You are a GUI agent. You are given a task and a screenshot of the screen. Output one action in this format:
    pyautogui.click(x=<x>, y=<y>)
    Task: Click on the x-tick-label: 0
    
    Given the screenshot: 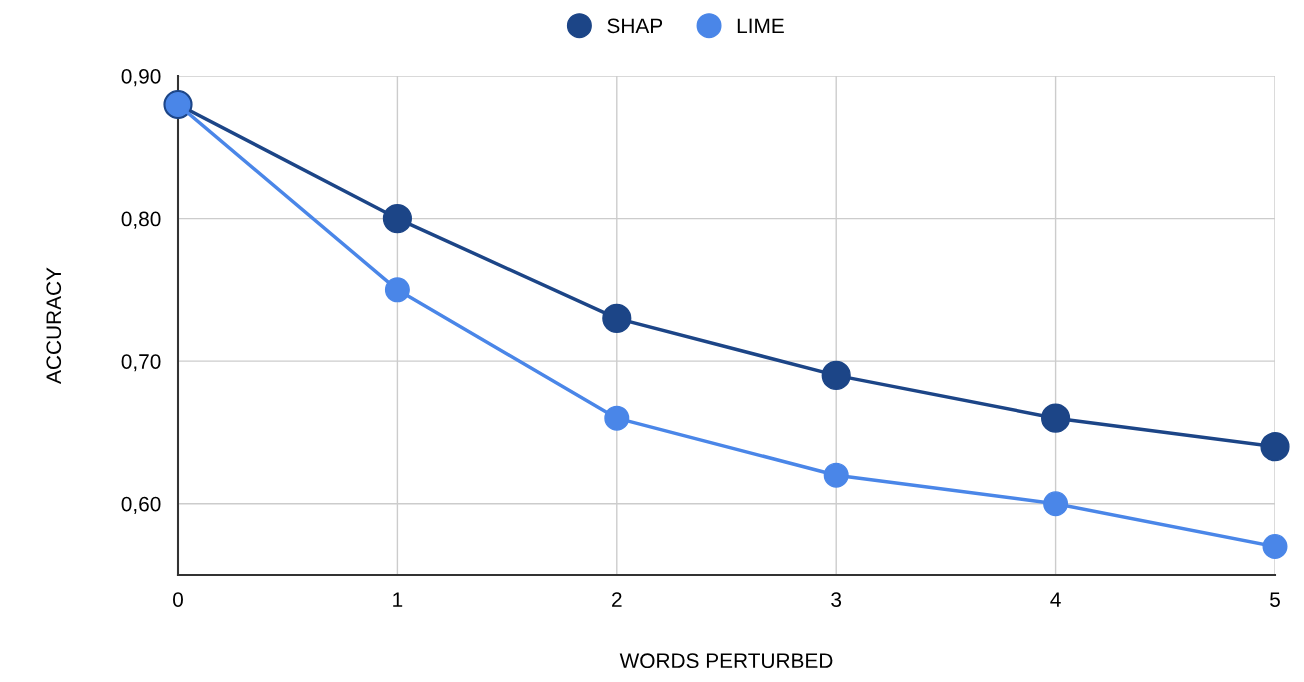 What is the action you would take?
    pyautogui.click(x=178, y=599)
    